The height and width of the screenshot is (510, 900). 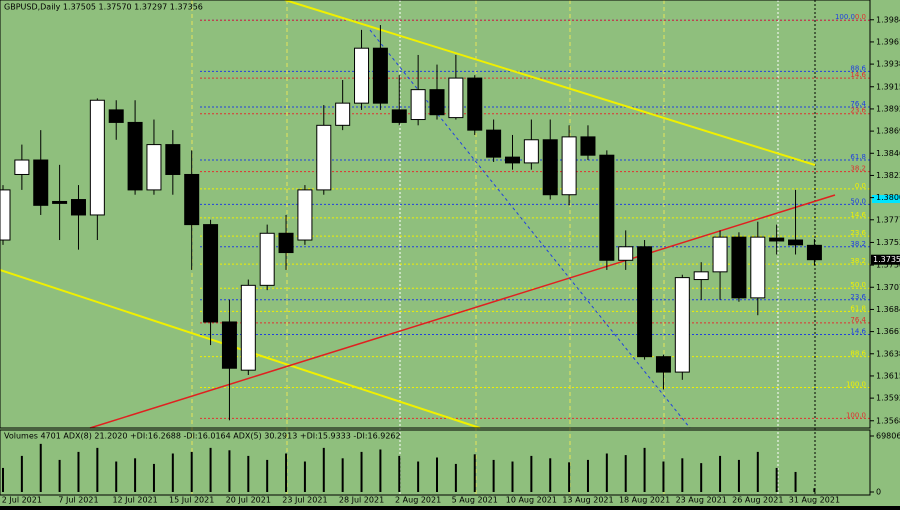 I want to click on last-price-box, so click(x=885, y=259).